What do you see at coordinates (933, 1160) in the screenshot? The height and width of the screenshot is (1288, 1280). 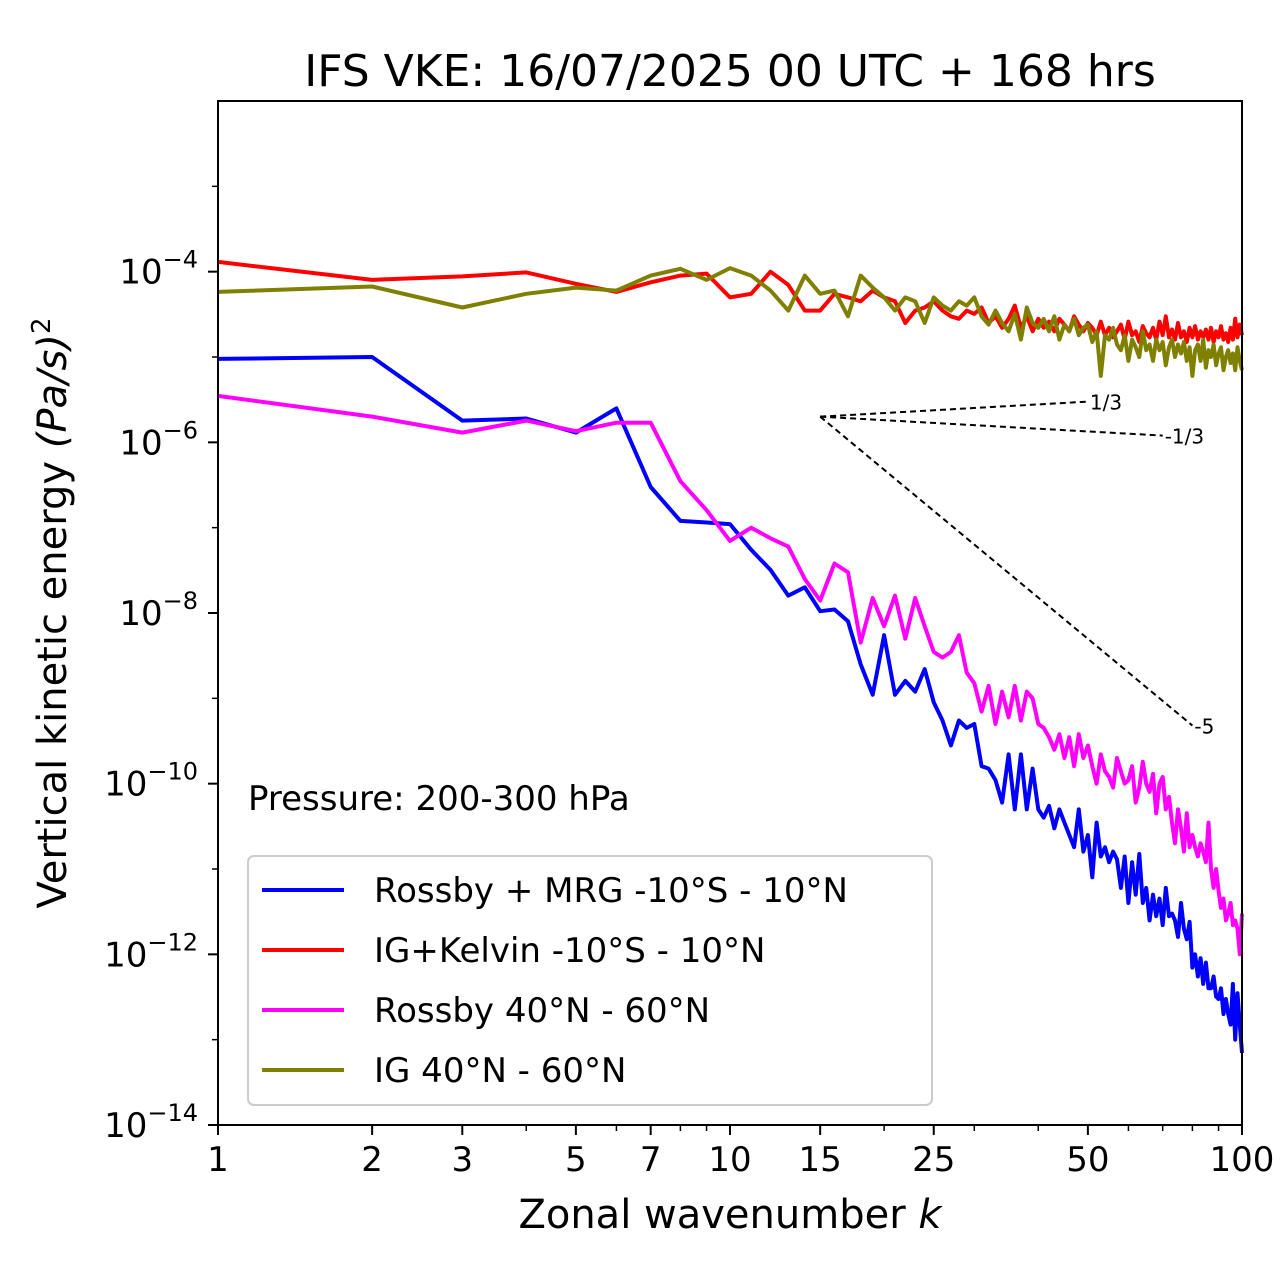 I see `x-tick-label: 25` at bounding box center [933, 1160].